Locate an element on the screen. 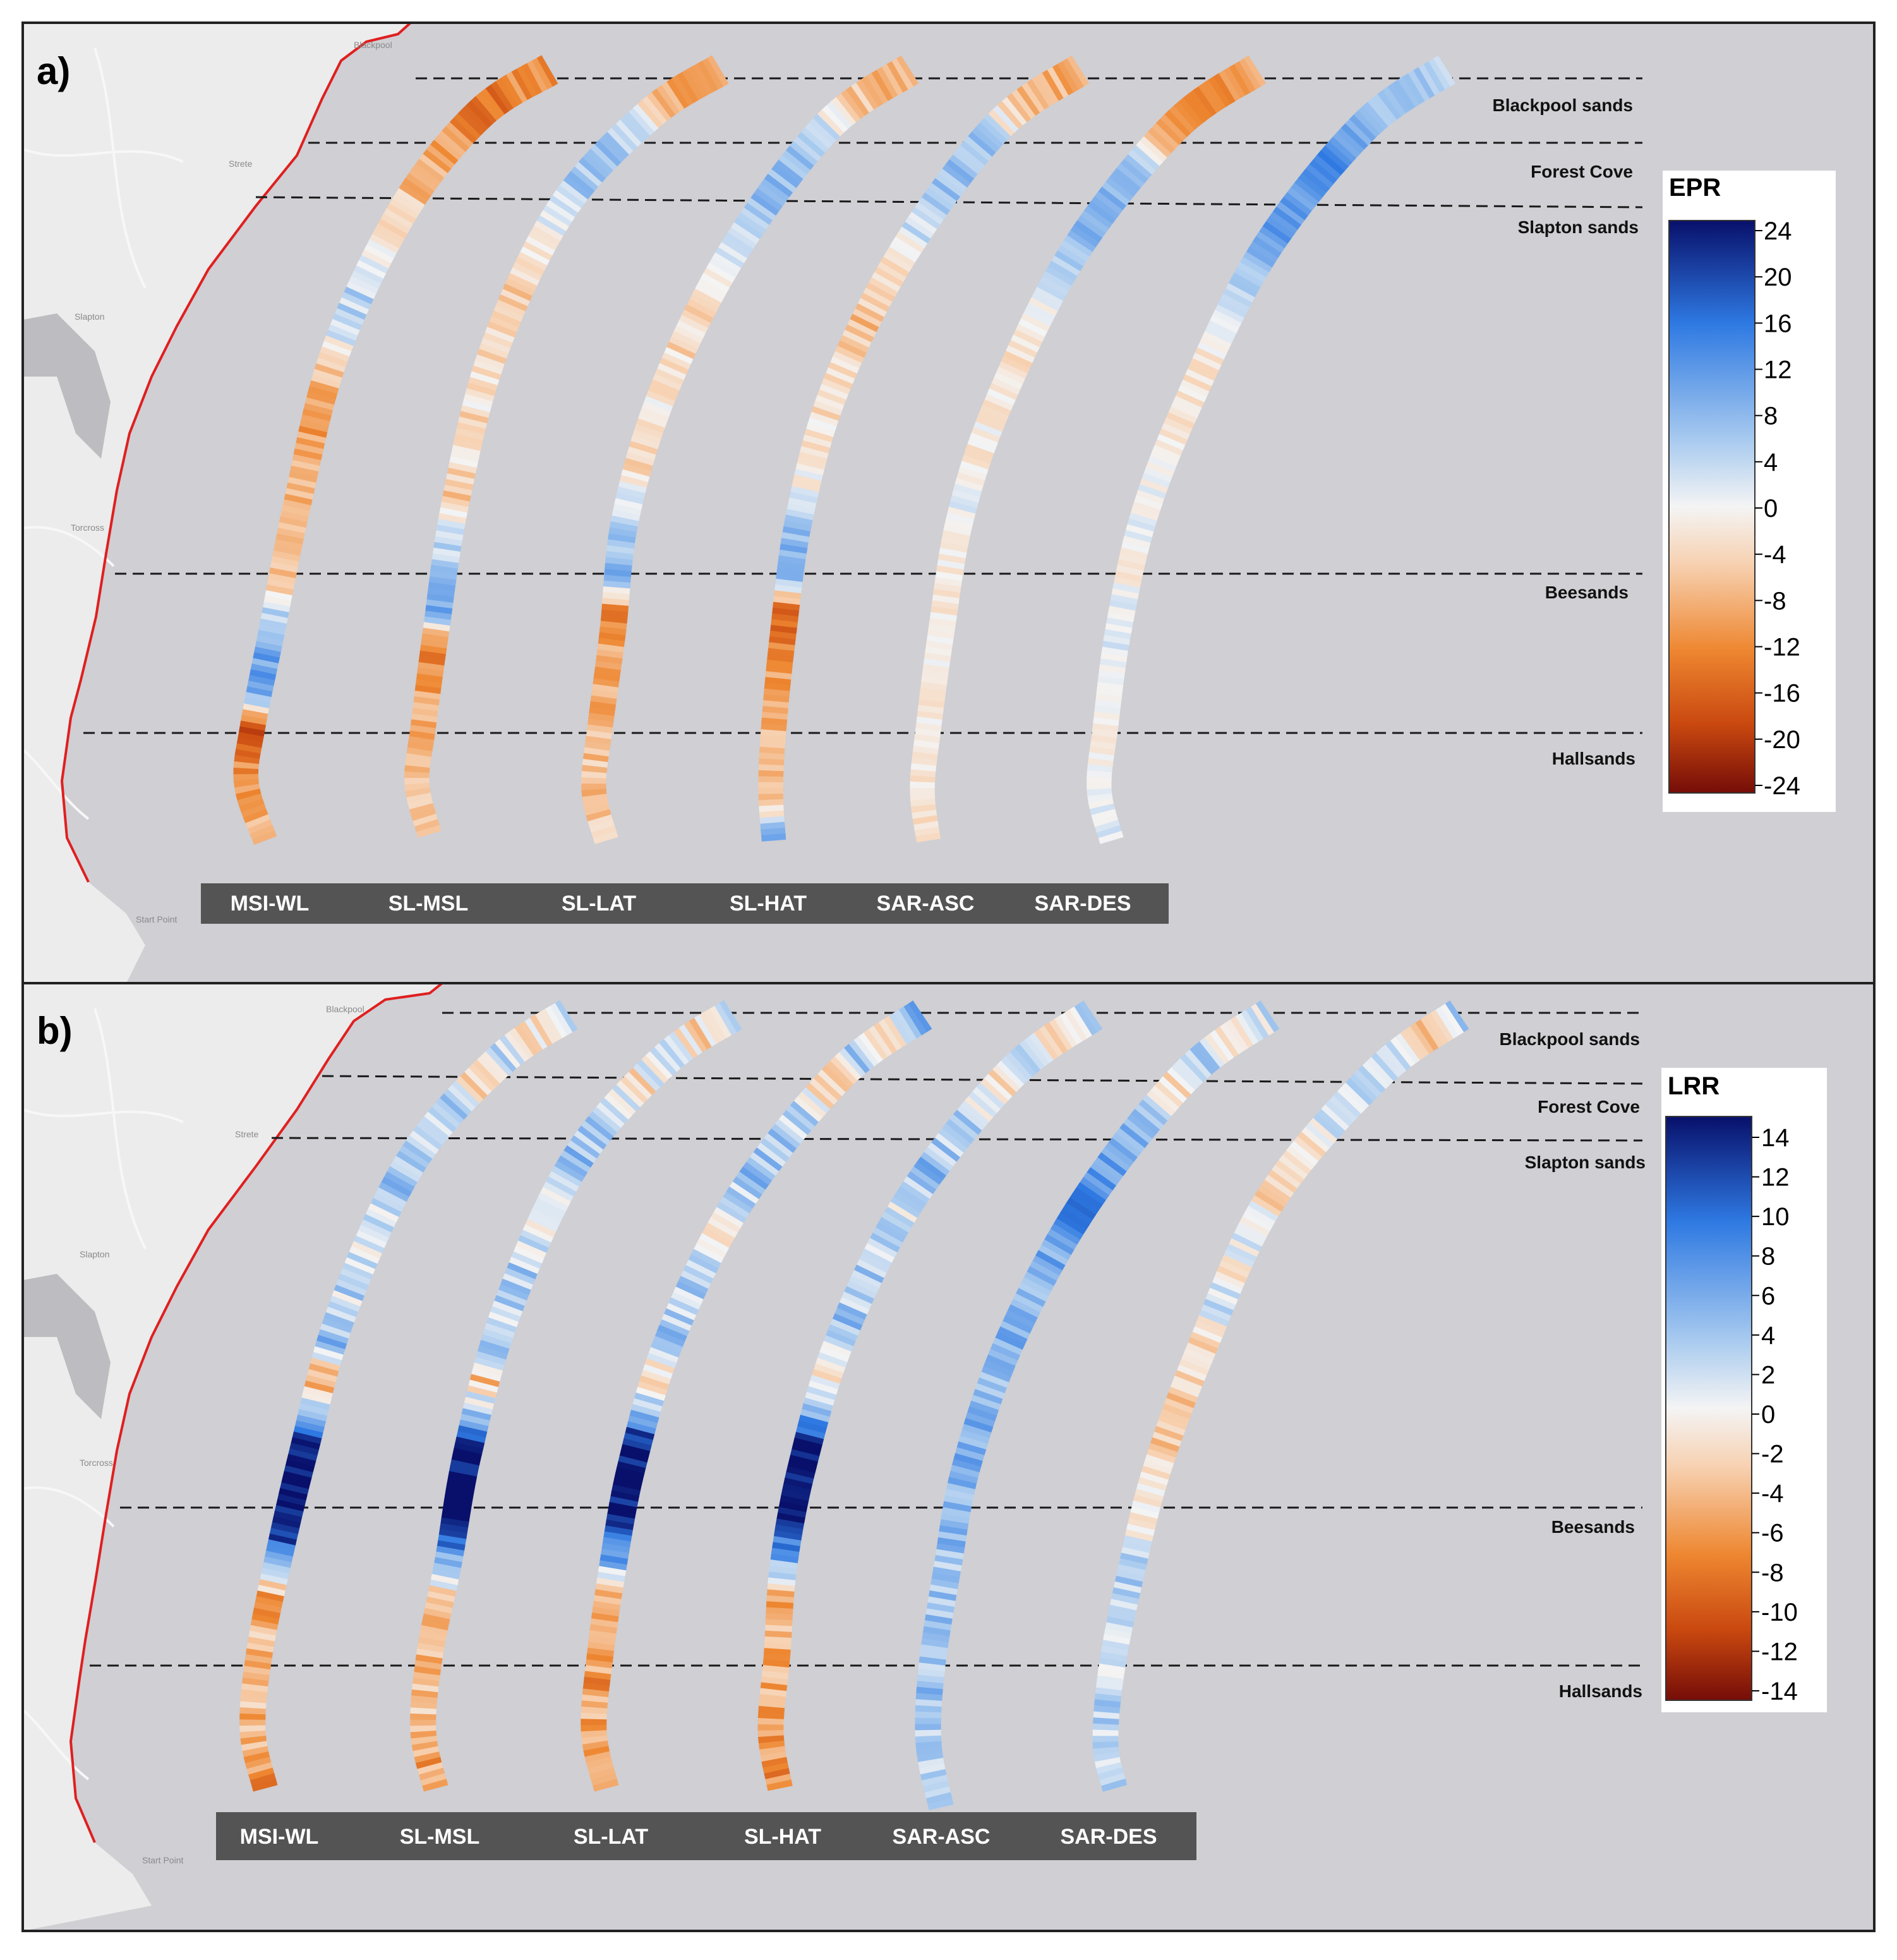  method-label: SAR-DES is located at coordinates (1109, 1837).